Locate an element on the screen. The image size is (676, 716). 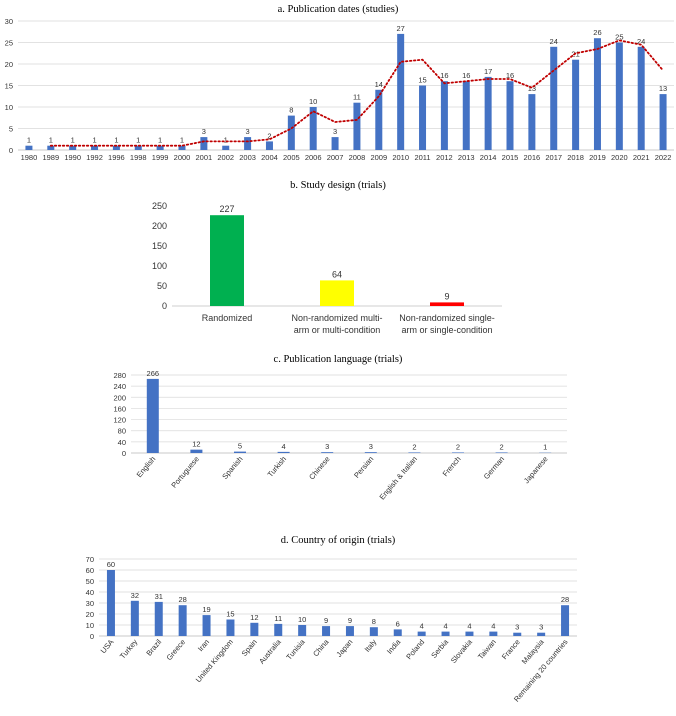
x-tick-label: 2009 is located at coordinates (378, 157).